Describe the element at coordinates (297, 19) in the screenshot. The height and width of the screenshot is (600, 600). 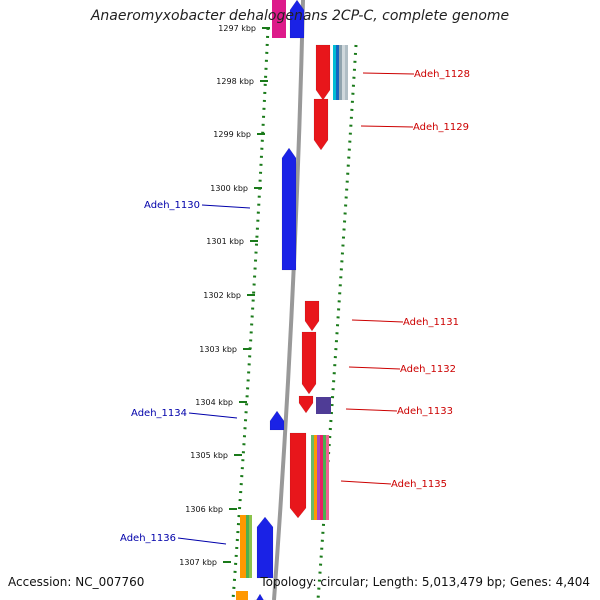
I see `gene-top-blue` at that location.